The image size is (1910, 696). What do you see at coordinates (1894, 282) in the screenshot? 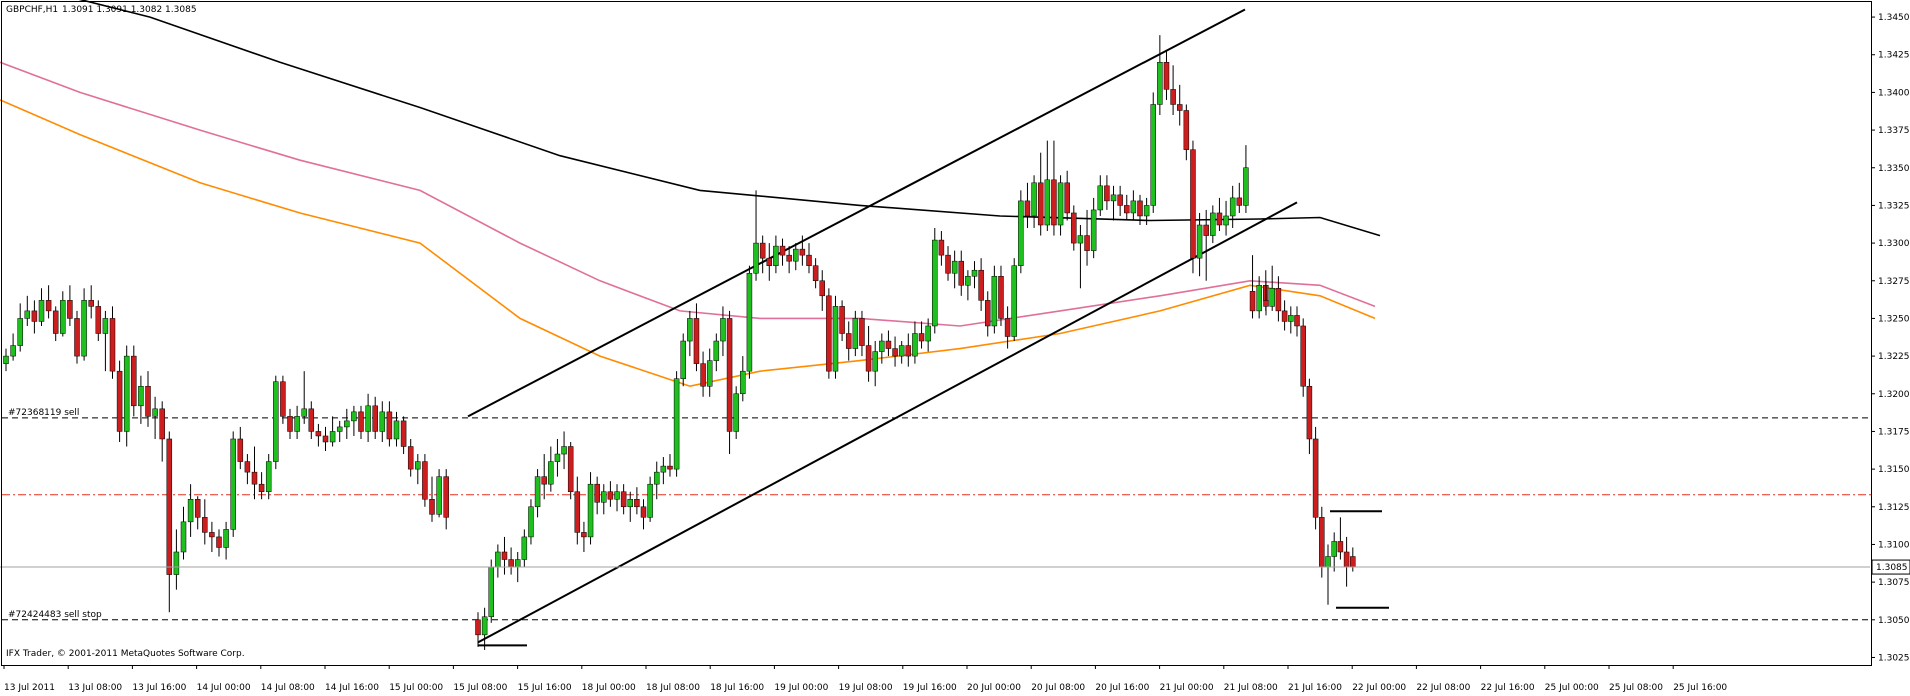
I see `y-tick-label: 1.3275` at bounding box center [1894, 282].